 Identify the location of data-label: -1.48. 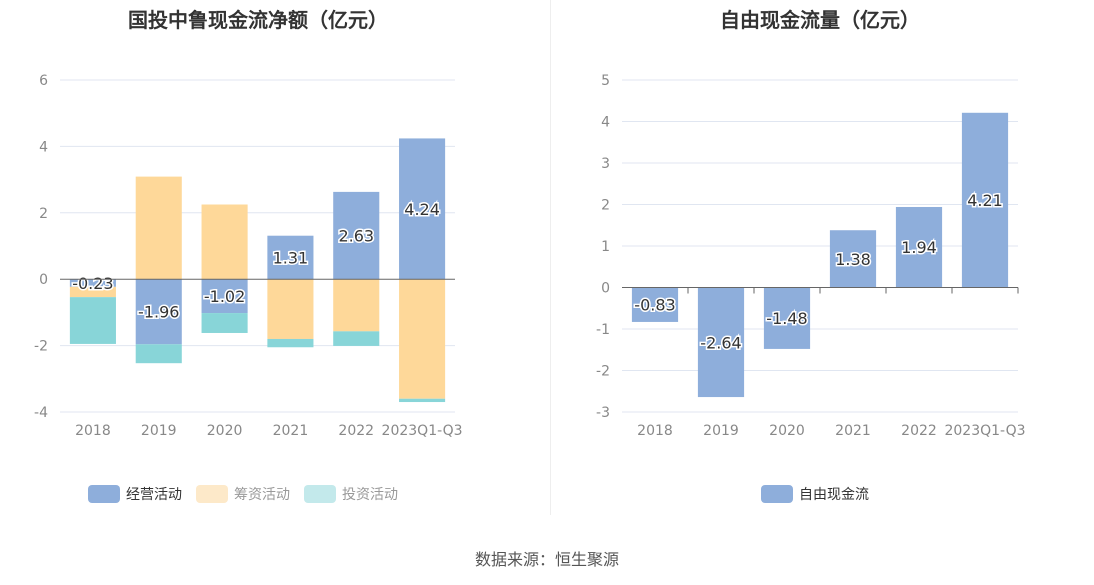
(786, 318).